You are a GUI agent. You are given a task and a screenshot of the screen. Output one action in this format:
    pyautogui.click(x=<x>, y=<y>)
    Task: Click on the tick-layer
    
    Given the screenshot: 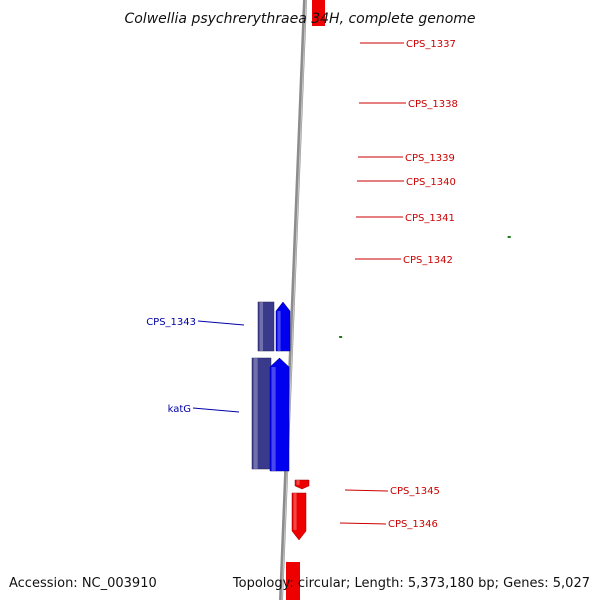 What is the action you would take?
    pyautogui.click(x=425, y=287)
    